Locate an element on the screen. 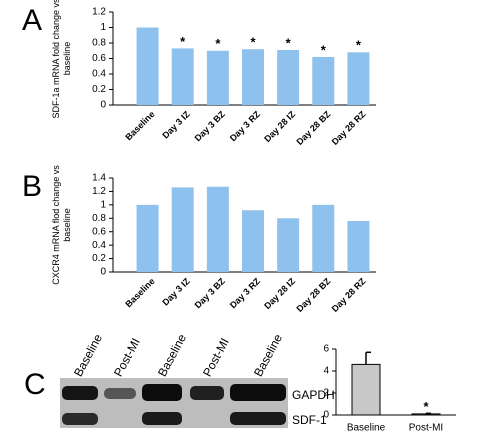  y-tick-label: 2 is located at coordinates (326, 393).